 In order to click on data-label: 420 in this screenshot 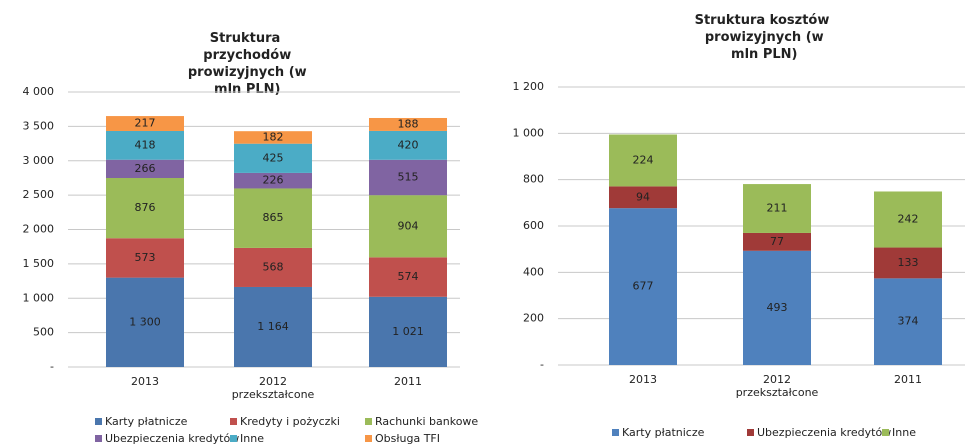, I will do `click(408, 144)`.